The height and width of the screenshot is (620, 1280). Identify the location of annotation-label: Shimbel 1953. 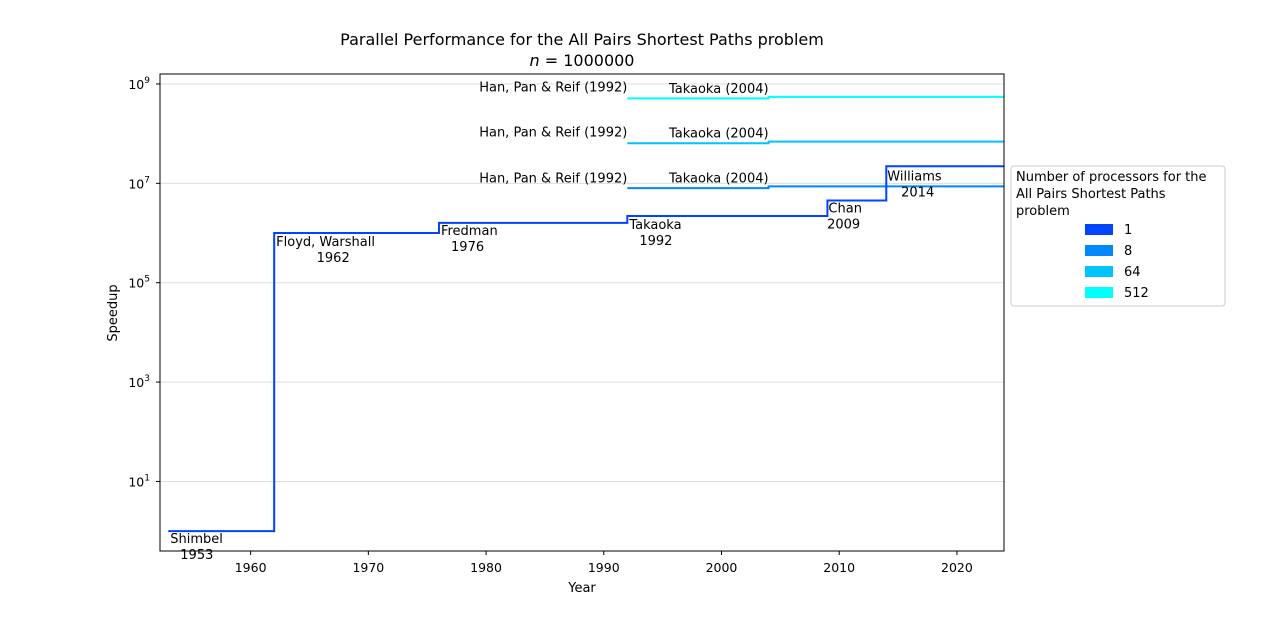
(196, 547).